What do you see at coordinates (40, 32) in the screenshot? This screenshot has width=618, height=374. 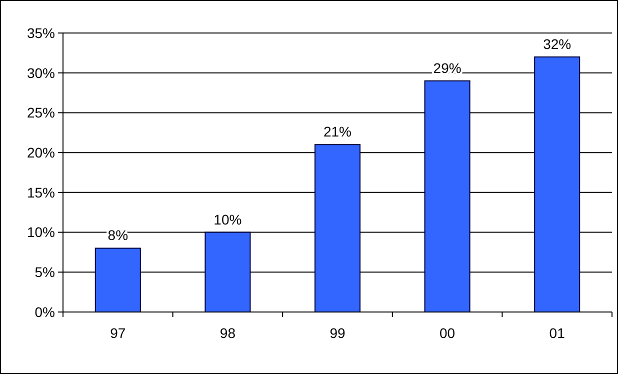 I see `y-tick-label: 35%` at bounding box center [40, 32].